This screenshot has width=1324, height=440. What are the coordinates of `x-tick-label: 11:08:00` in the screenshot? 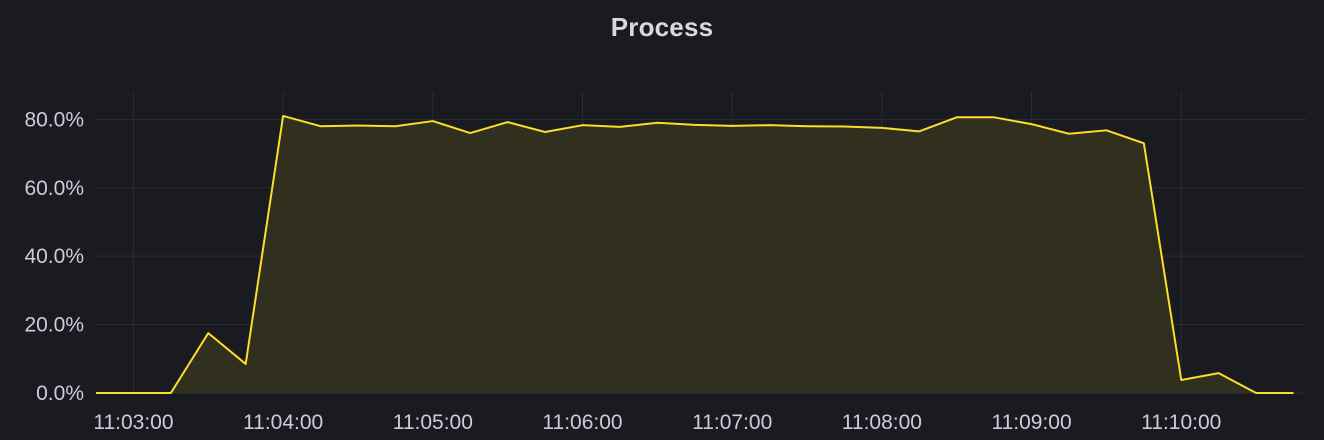 It's located at (882, 422).